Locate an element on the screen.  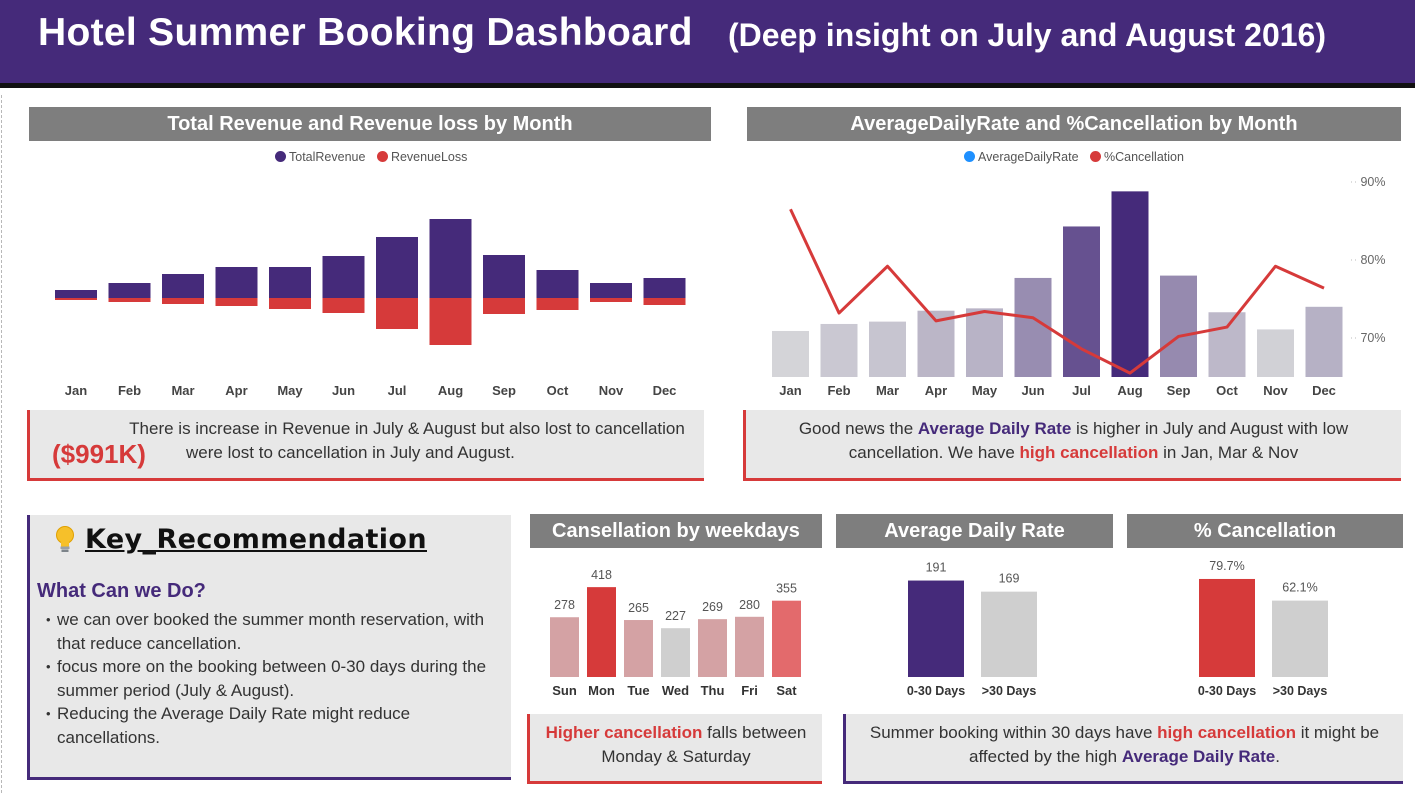
x-tick-label: Mon is located at coordinates (601, 690).